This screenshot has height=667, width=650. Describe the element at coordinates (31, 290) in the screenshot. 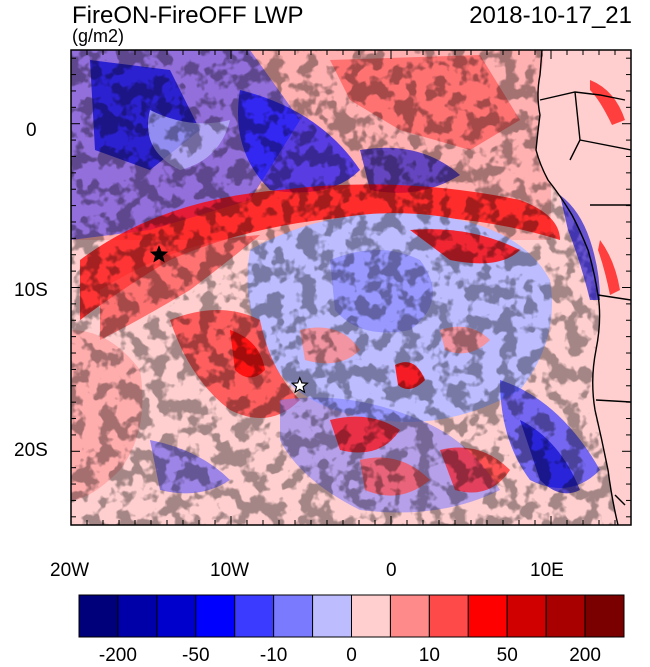

I see `y-tick-label-10s: 10S` at that location.